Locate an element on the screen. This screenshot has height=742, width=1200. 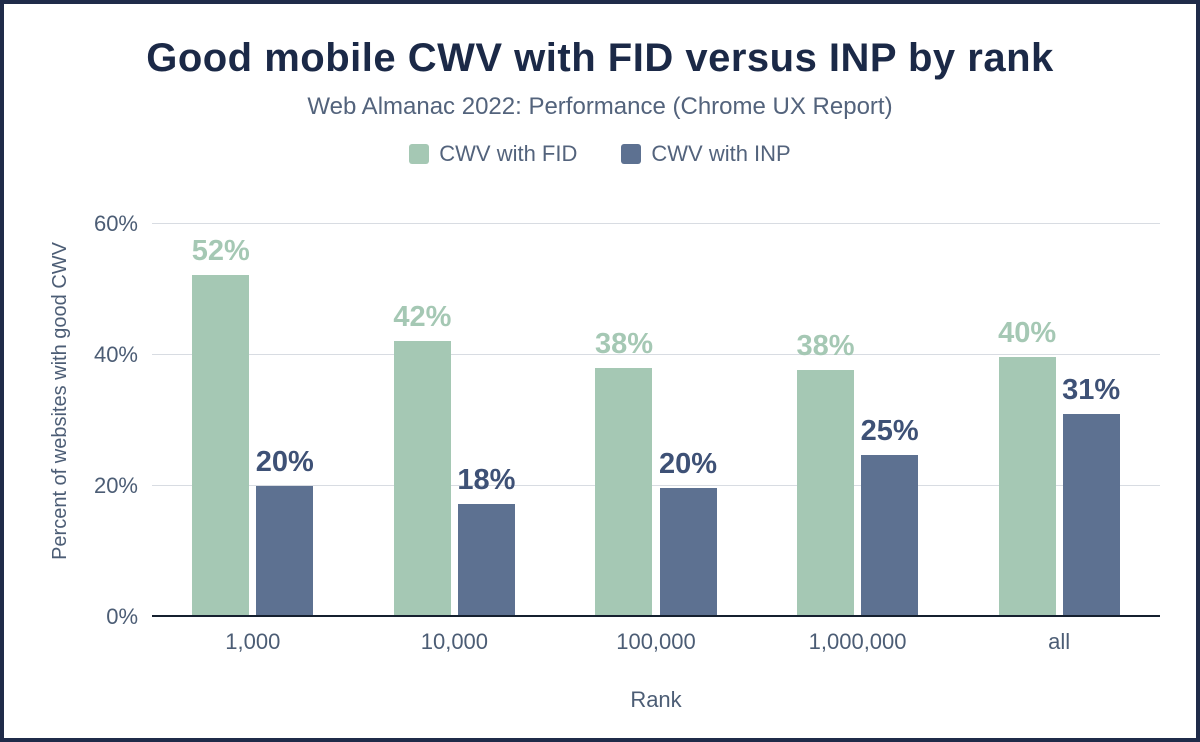
legend-label: CWV with INP is located at coordinates (721, 153).